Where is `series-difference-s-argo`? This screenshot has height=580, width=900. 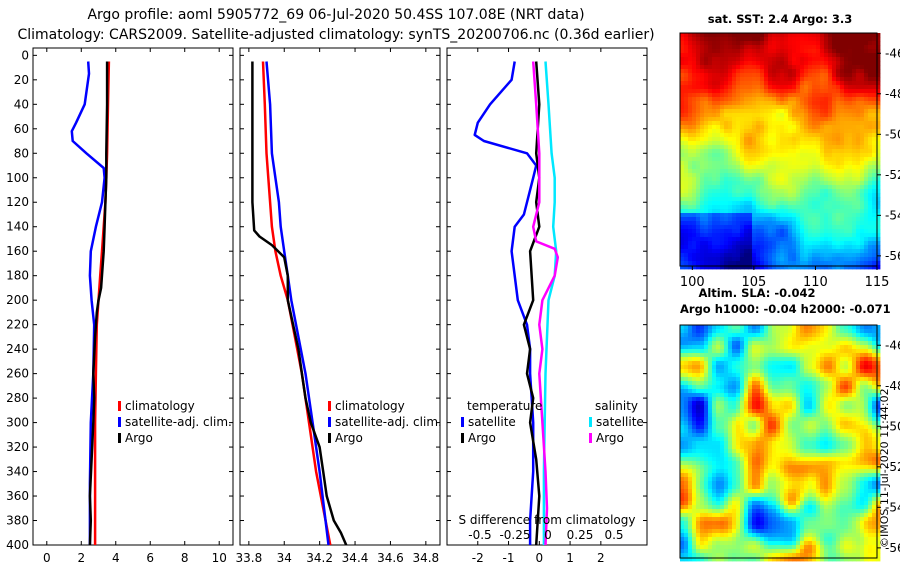
series-difference-s-argo is located at coordinates (545, 303).